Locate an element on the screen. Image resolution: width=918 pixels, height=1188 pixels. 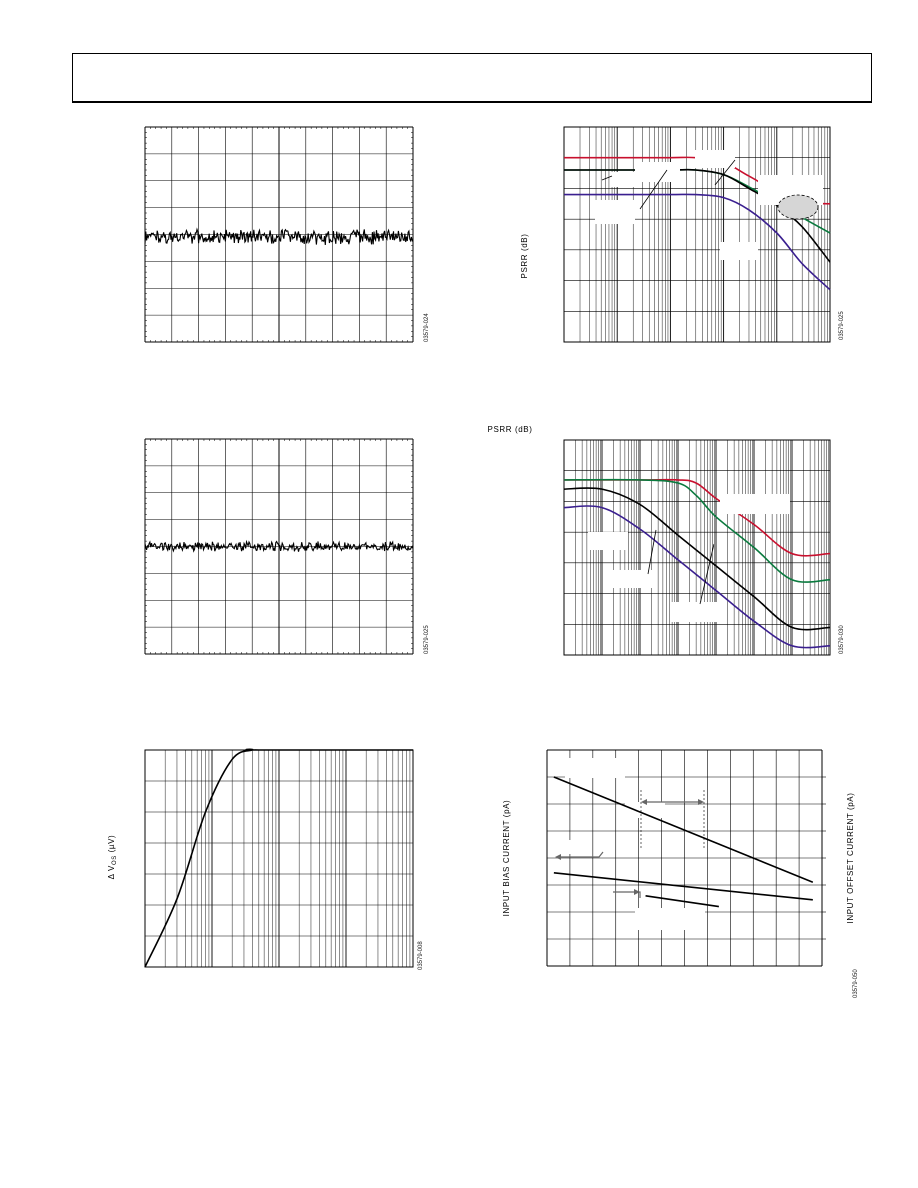
psrr-top-figure-id: 03579-025 is located at coordinates (842, 325).